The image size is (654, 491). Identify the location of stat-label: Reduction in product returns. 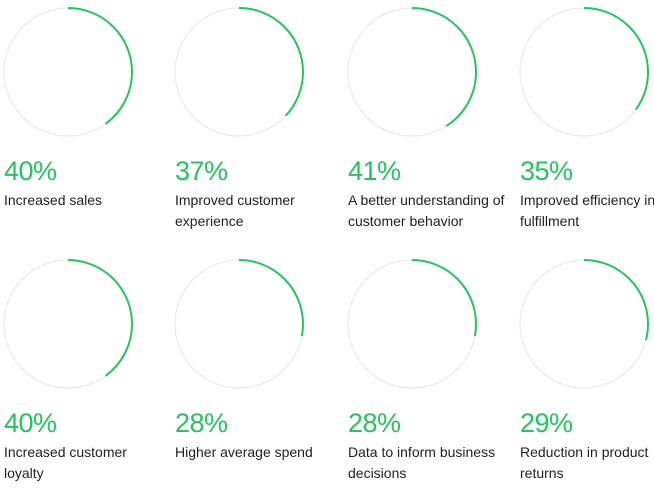
(584, 462).